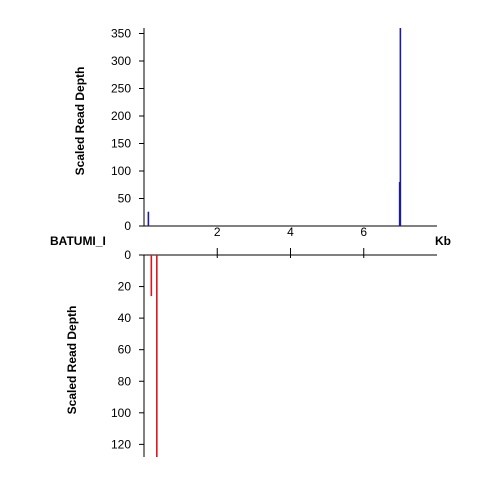 This screenshot has width=480, height=480. Describe the element at coordinates (125, 318) in the screenshot. I see `bottom-y-tick-label: 40` at that location.